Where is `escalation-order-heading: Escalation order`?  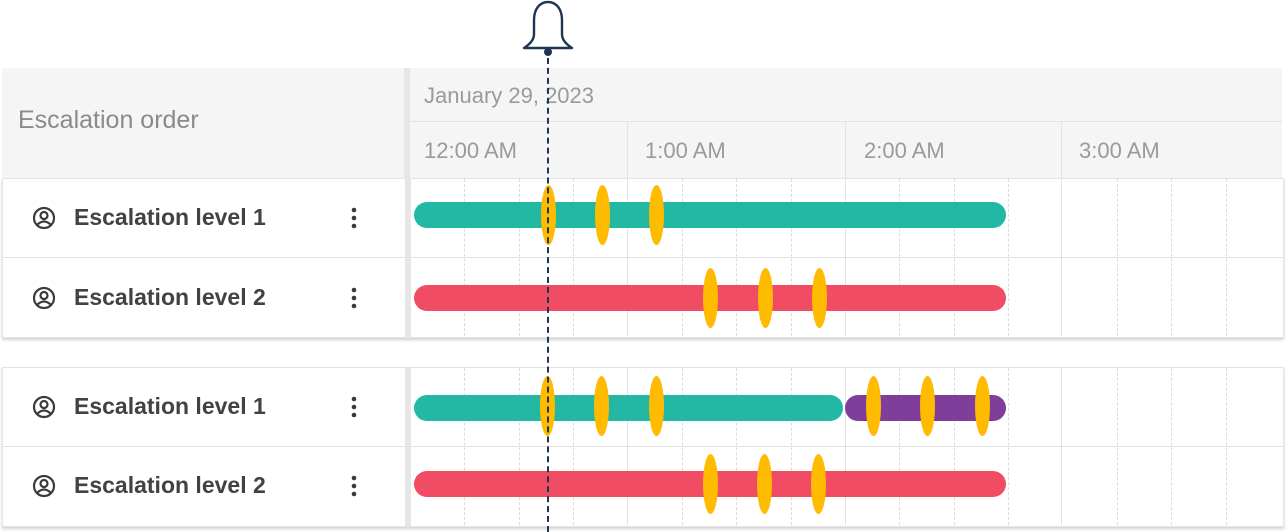 escalation-order-heading: Escalation order is located at coordinates (108, 120).